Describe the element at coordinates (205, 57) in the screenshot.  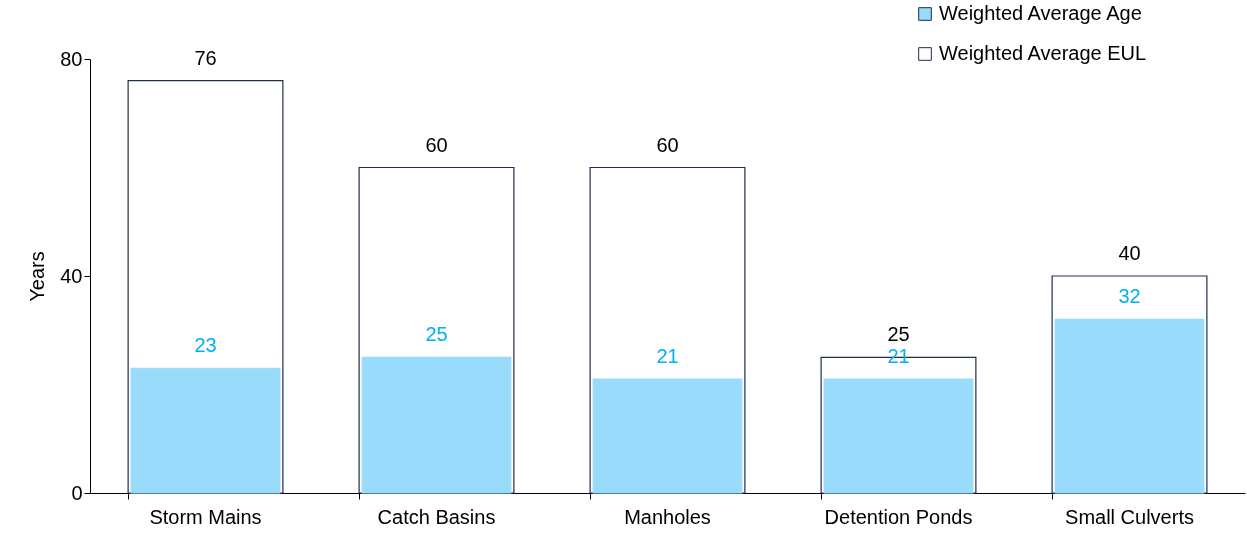
I see `data-label: 76` at that location.